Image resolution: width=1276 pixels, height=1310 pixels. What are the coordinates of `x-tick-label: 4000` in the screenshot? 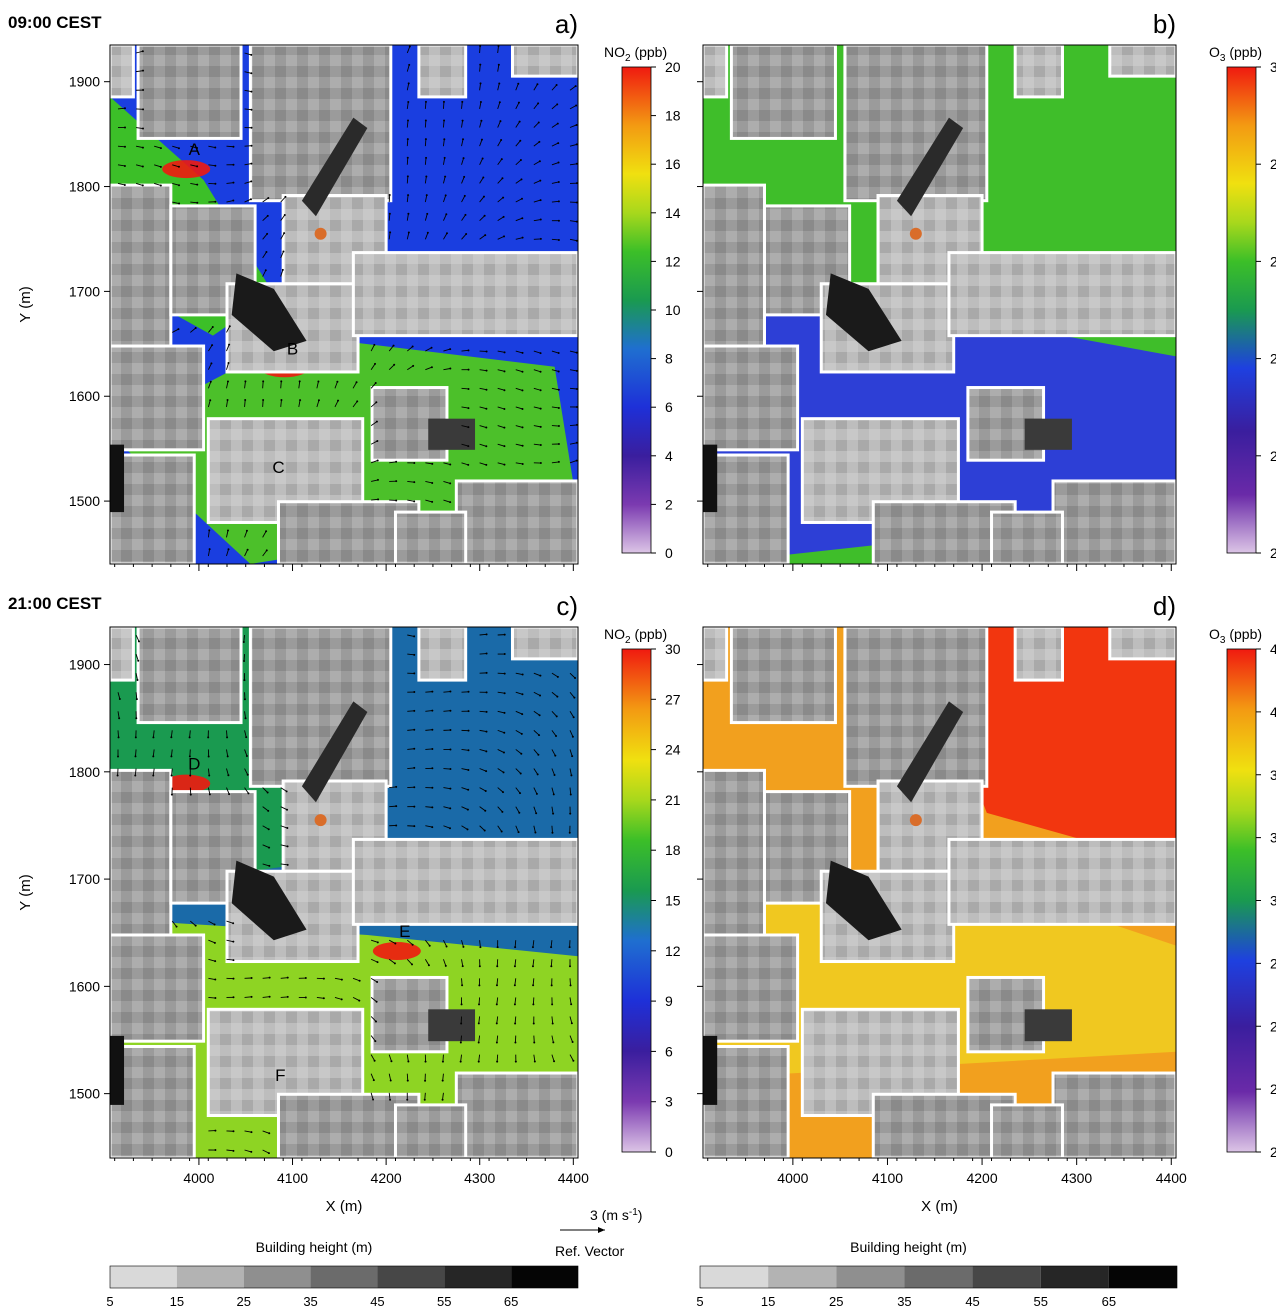 It's located at (198, 1178).